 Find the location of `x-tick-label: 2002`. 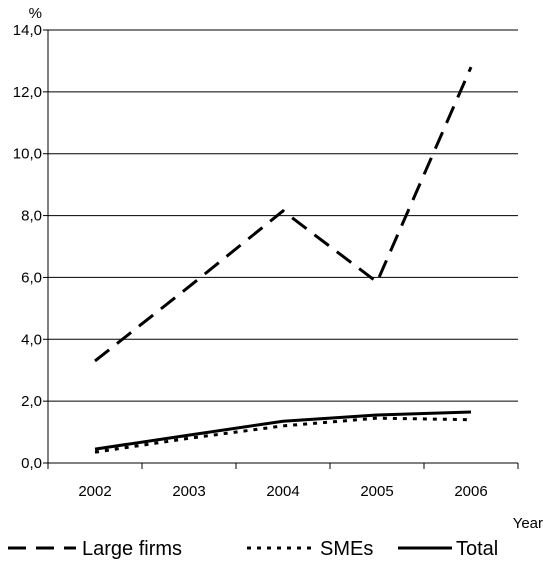

x-tick-label: 2002 is located at coordinates (94, 491).